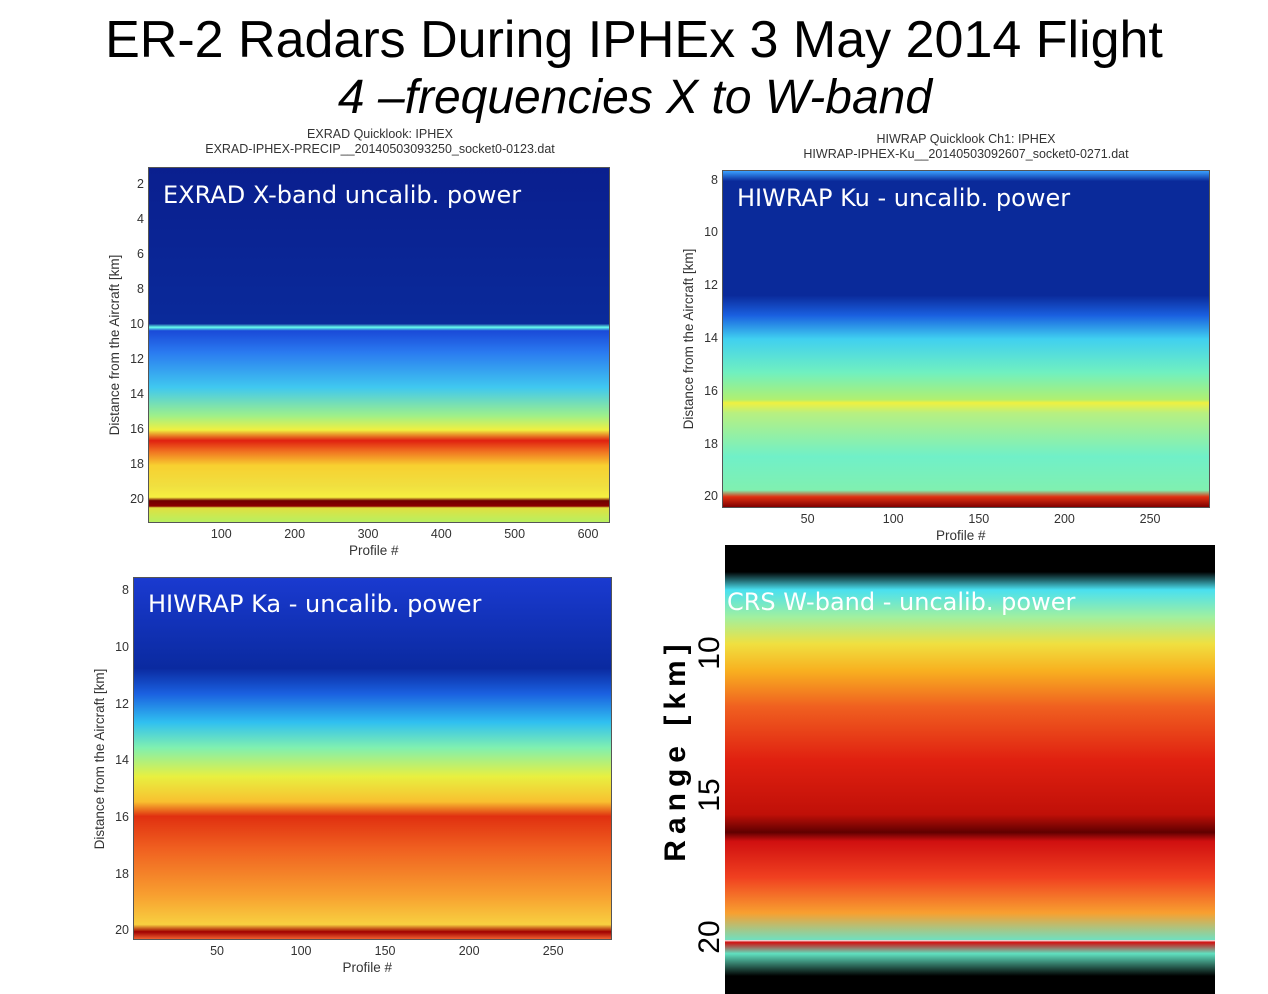 Image resolution: width=1268 pixels, height=994 pixels. Describe the element at coordinates (315, 604) in the screenshot. I see `overlay-label: HIWRAP Ka - uncalib. power` at that location.